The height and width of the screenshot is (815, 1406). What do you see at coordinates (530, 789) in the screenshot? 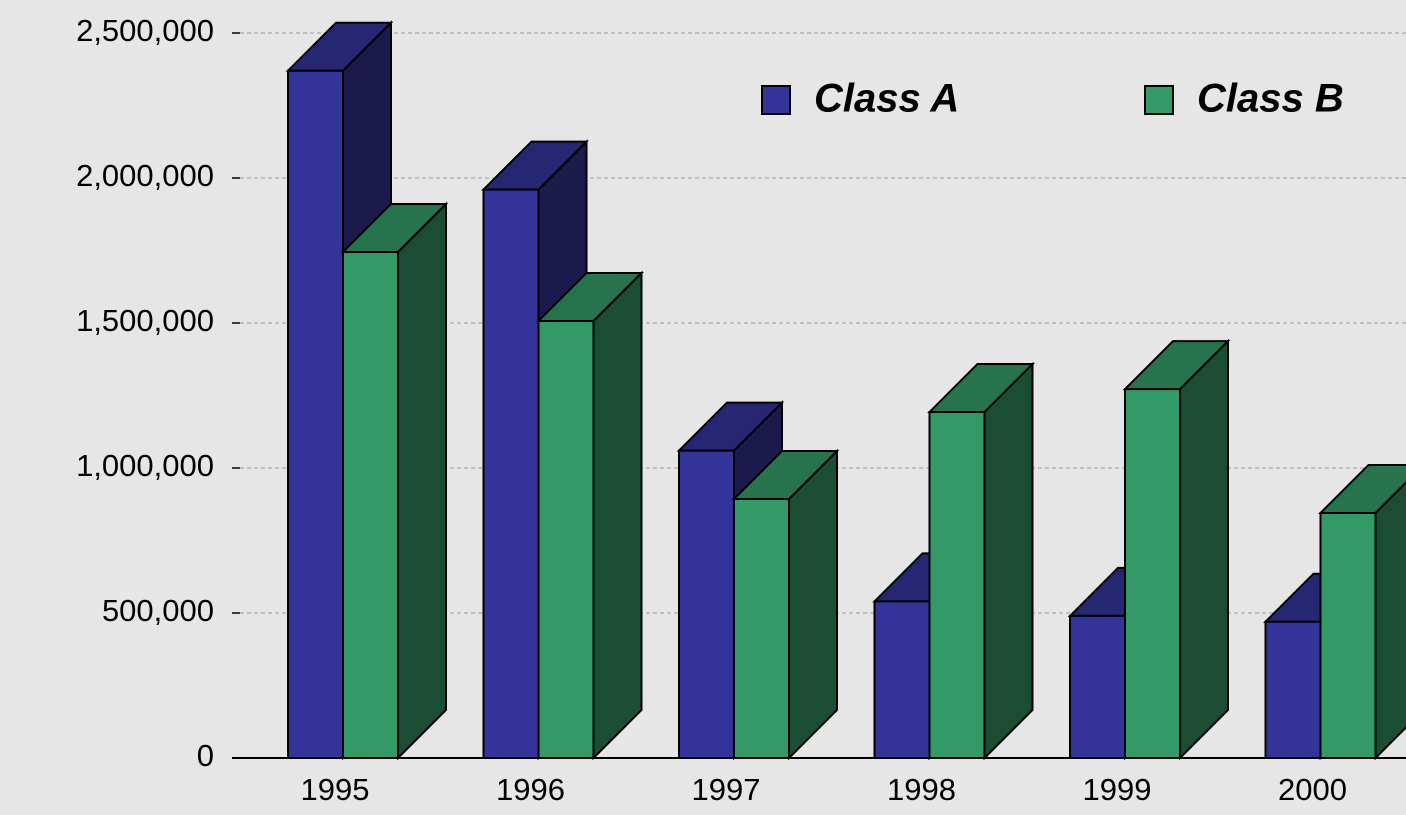
I see `x-tick-label: 1996` at bounding box center [530, 789].